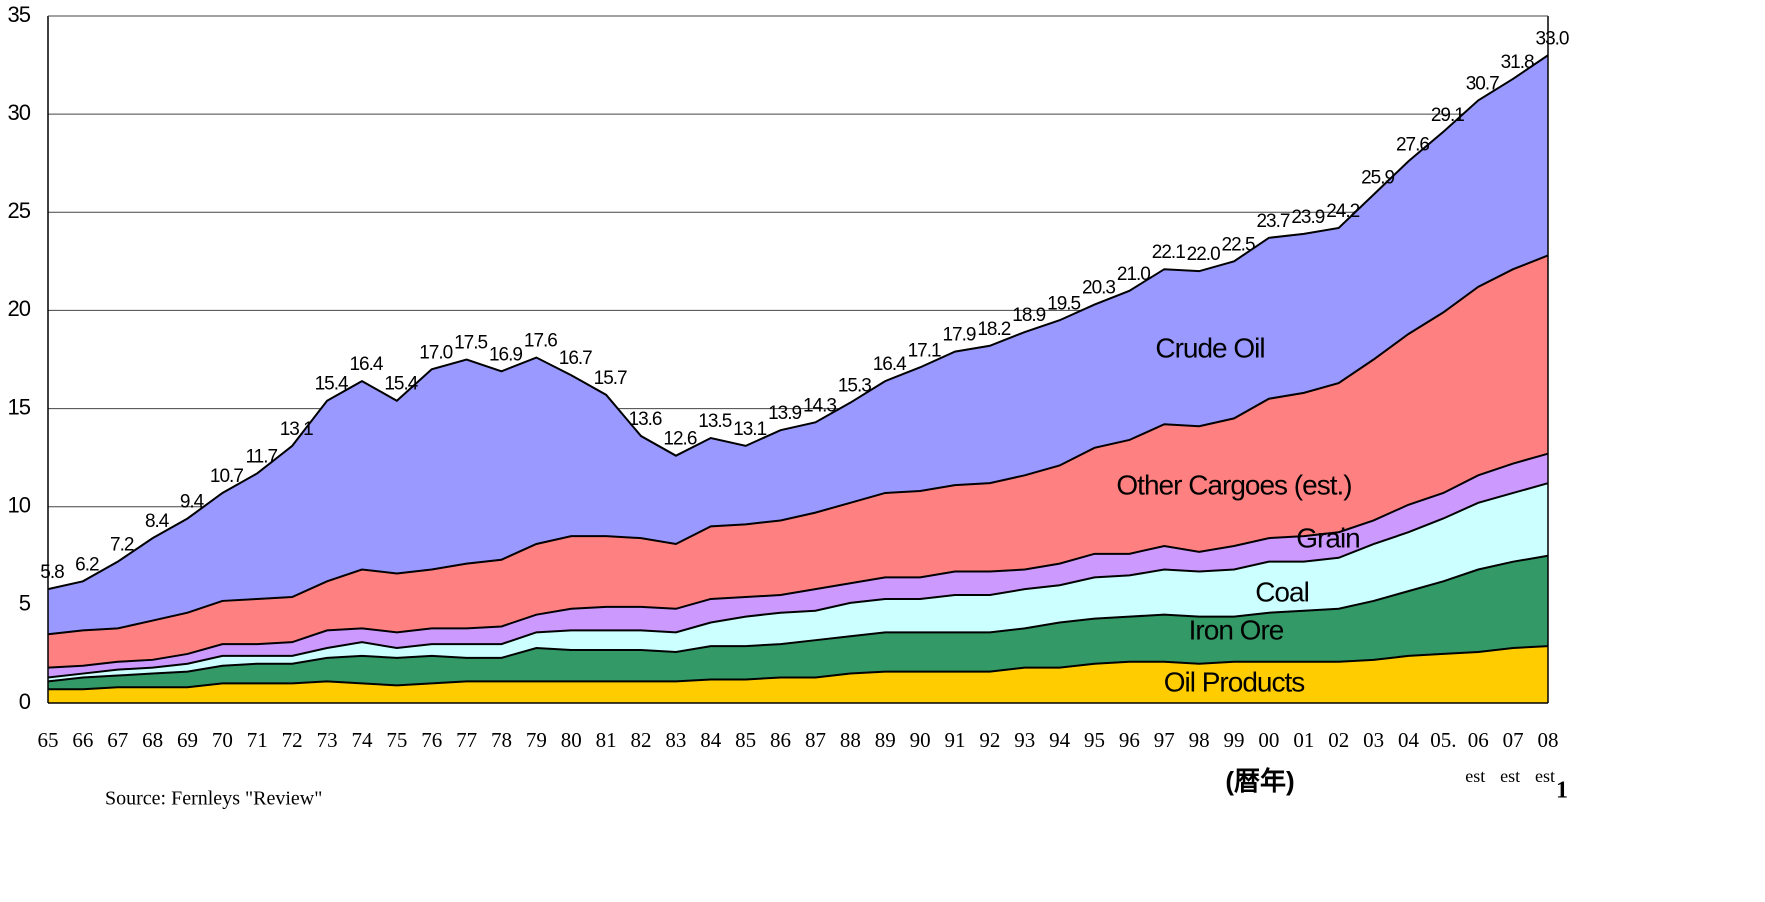  Describe the element at coordinates (1133, 274) in the screenshot. I see `total-label: 21.0` at that location.